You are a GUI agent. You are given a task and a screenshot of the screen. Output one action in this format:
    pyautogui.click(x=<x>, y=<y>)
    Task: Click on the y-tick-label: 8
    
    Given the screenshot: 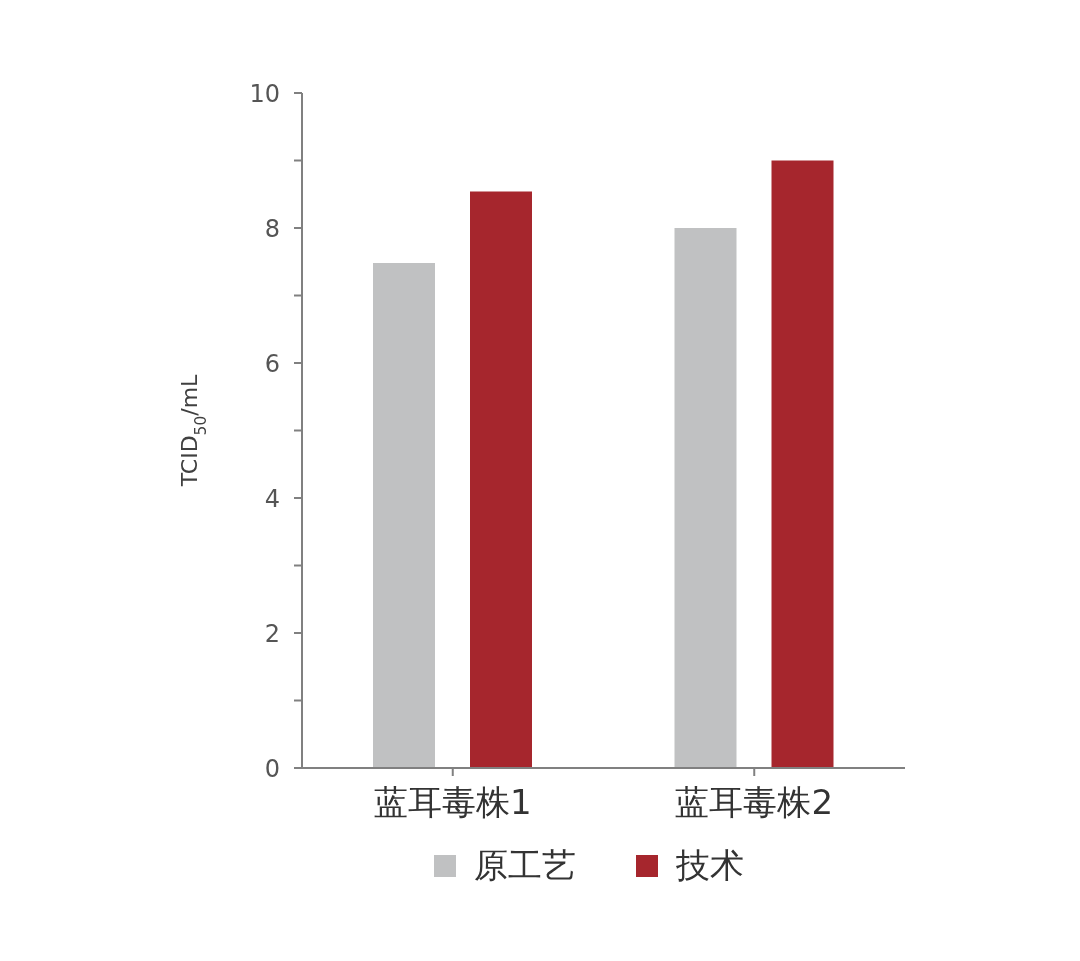 What is the action you would take?
    pyautogui.click(x=272, y=228)
    